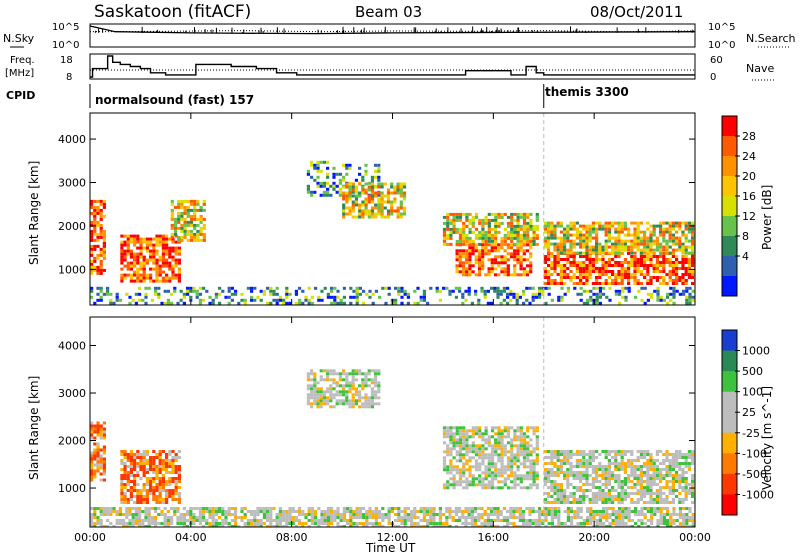 The width and height of the screenshot is (800, 554). I want to click on noise-left-tick-top: 10^5, so click(65, 27).